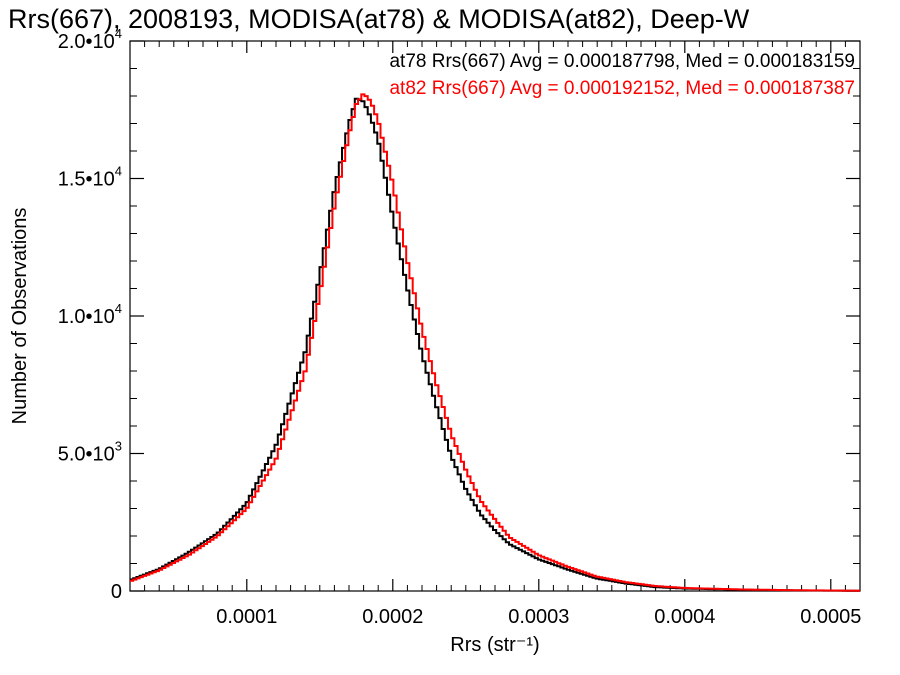 The image size is (900, 675). Describe the element at coordinates (494, 645) in the screenshot. I see `x-axis-label: Rrs (str⁻¹)` at that location.